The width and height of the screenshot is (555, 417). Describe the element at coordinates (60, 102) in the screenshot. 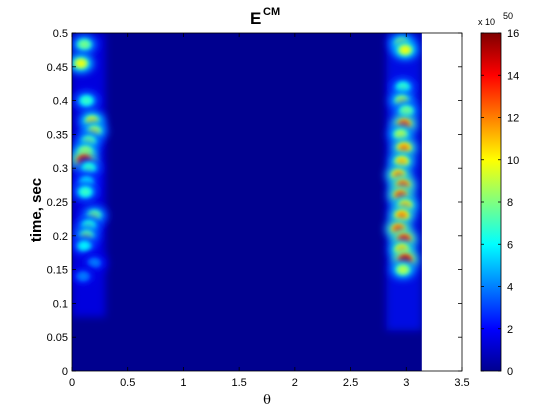

I see `y-tick-label: 0.4` at that location.